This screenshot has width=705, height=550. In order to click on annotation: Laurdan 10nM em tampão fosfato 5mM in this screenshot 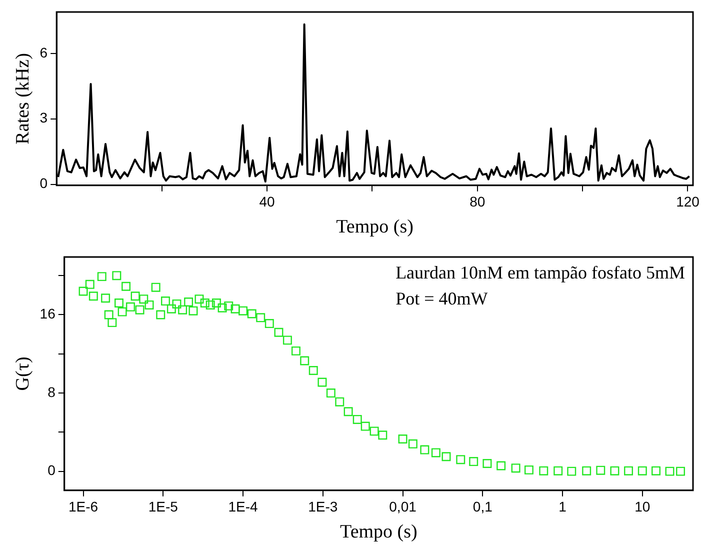, I will do `click(540, 272)`.